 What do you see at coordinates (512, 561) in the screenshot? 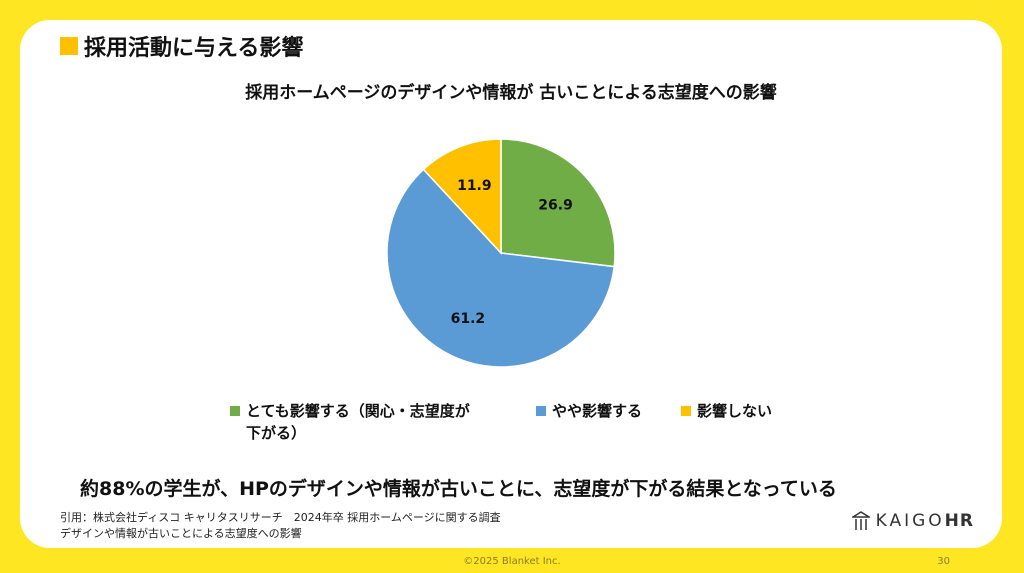
I see `footer-copyright: ©2025 Blanket Inc.` at bounding box center [512, 561].